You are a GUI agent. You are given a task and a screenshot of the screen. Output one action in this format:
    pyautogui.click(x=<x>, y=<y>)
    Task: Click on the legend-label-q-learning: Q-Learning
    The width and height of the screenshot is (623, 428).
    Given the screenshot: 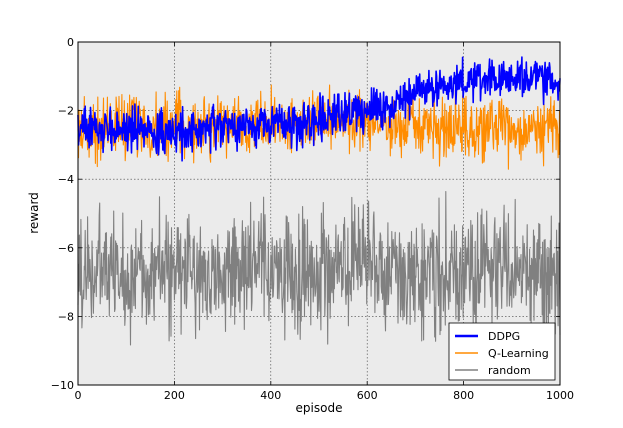 What is the action you would take?
    pyautogui.click(x=518, y=353)
    